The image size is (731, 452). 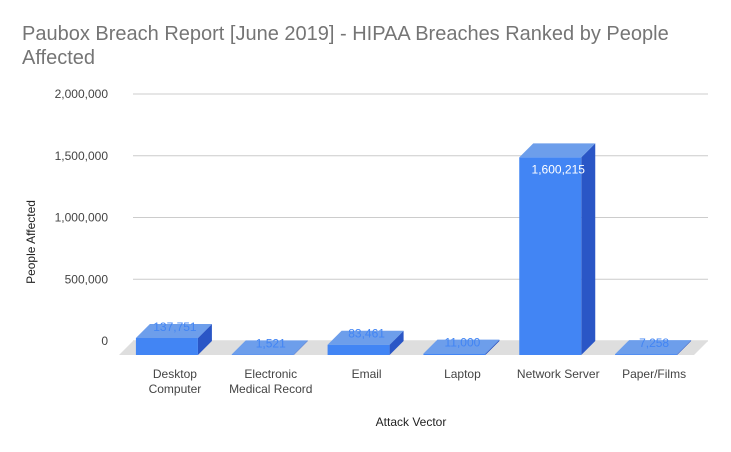 I want to click on bar: 1,600,215, so click(x=557, y=249).